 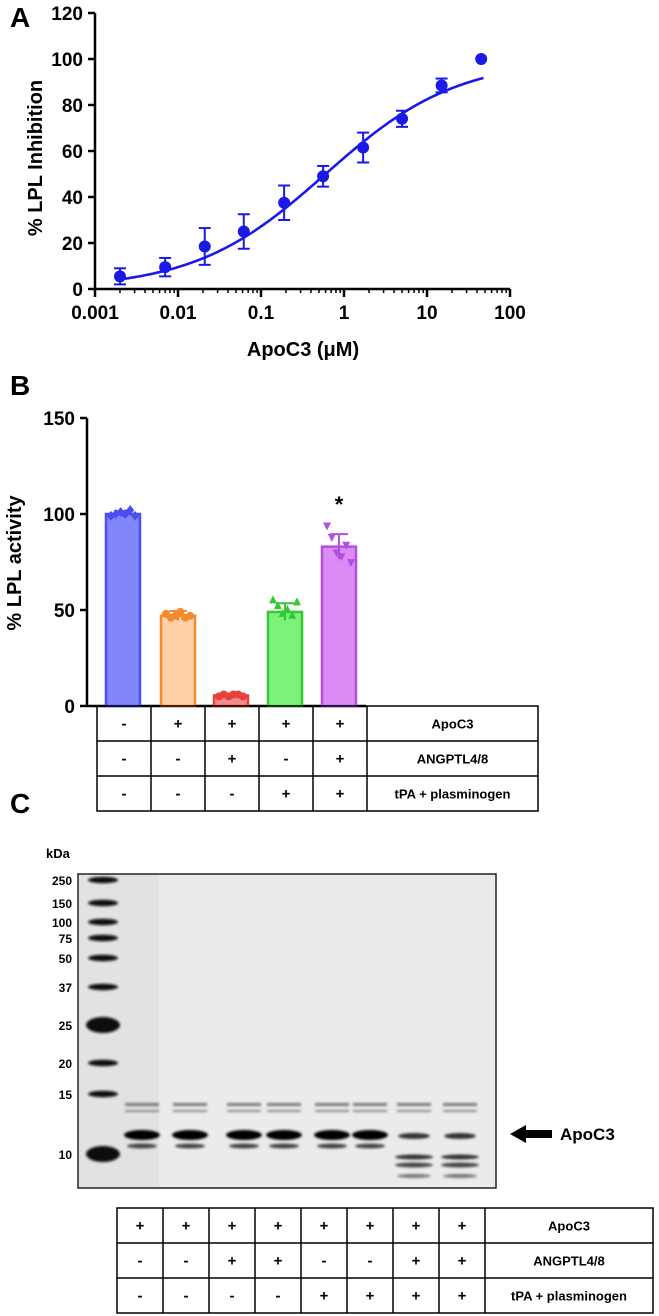 What do you see at coordinates (72, 198) in the screenshot?
I see `y-tick-label: 40` at bounding box center [72, 198].